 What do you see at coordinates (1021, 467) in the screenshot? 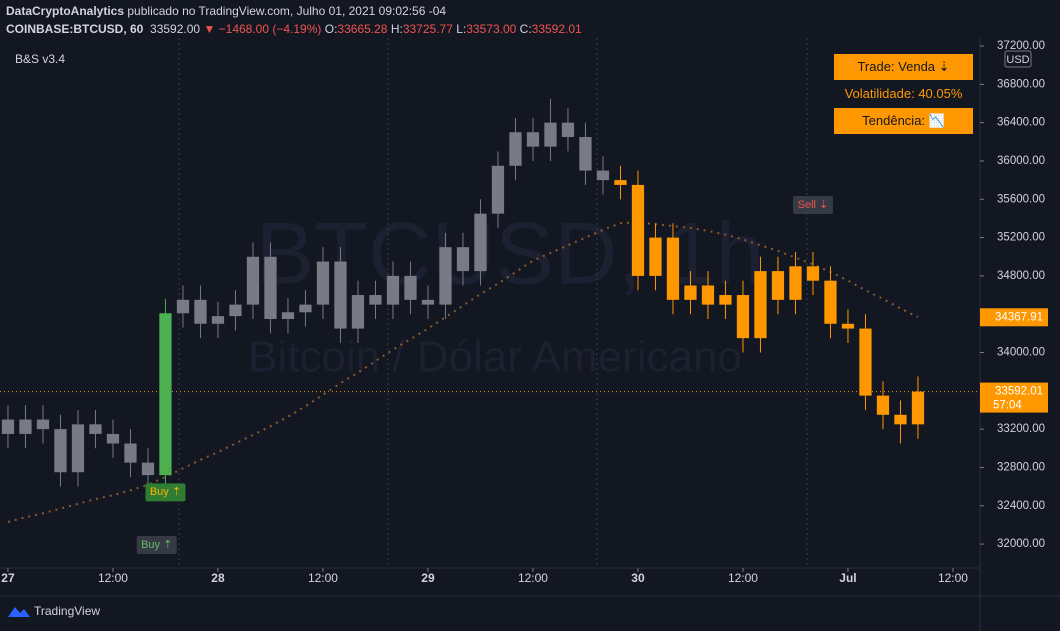
I see `y-tick-label: 32800.00` at bounding box center [1021, 467].